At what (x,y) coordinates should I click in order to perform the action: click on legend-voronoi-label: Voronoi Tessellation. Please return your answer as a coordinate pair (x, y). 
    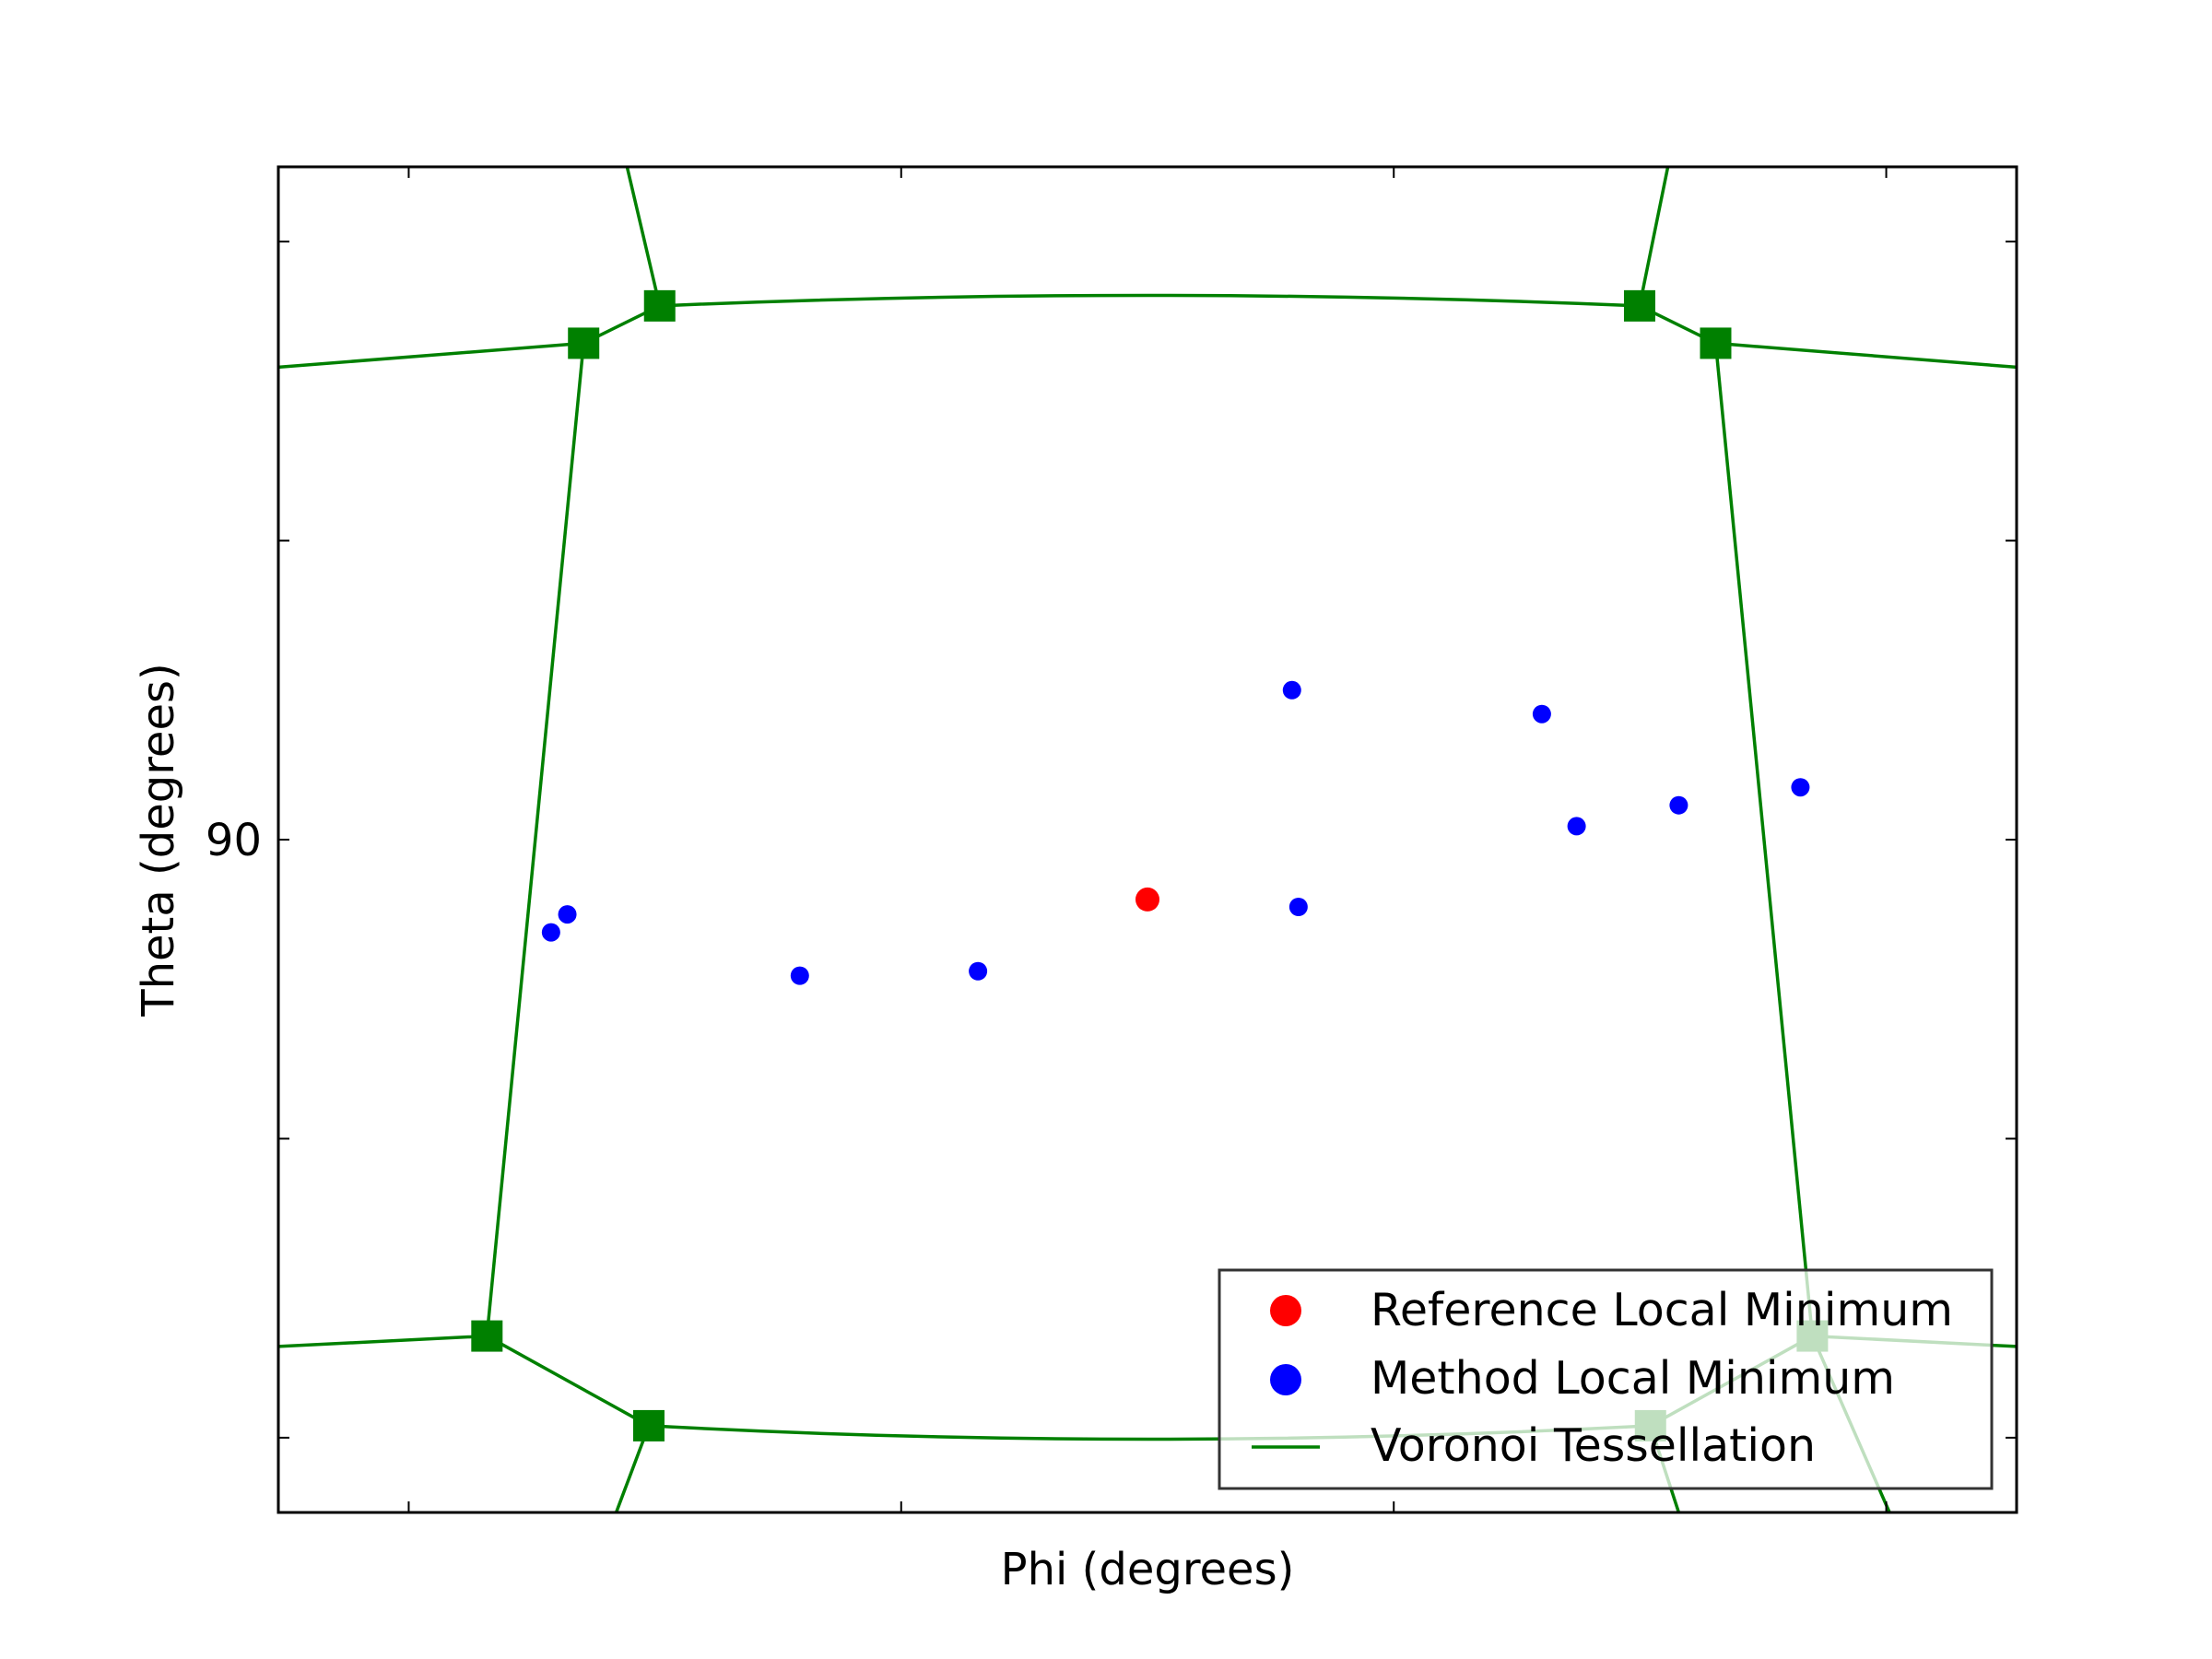
    Looking at the image, I should click on (1593, 1445).